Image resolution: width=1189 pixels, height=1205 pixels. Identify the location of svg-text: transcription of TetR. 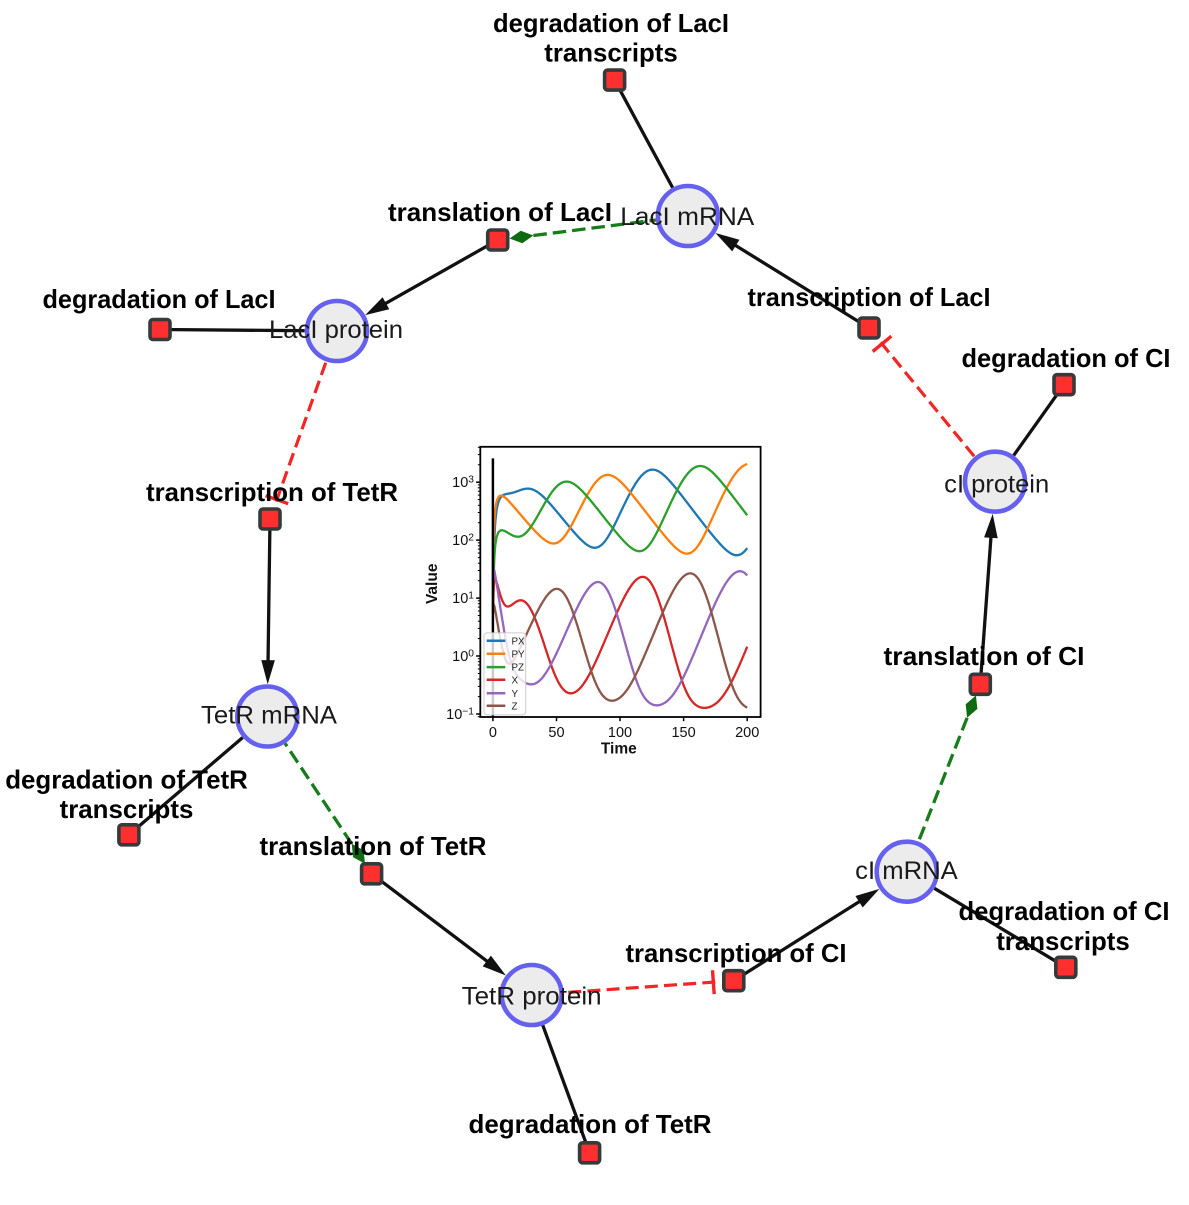
(272, 492).